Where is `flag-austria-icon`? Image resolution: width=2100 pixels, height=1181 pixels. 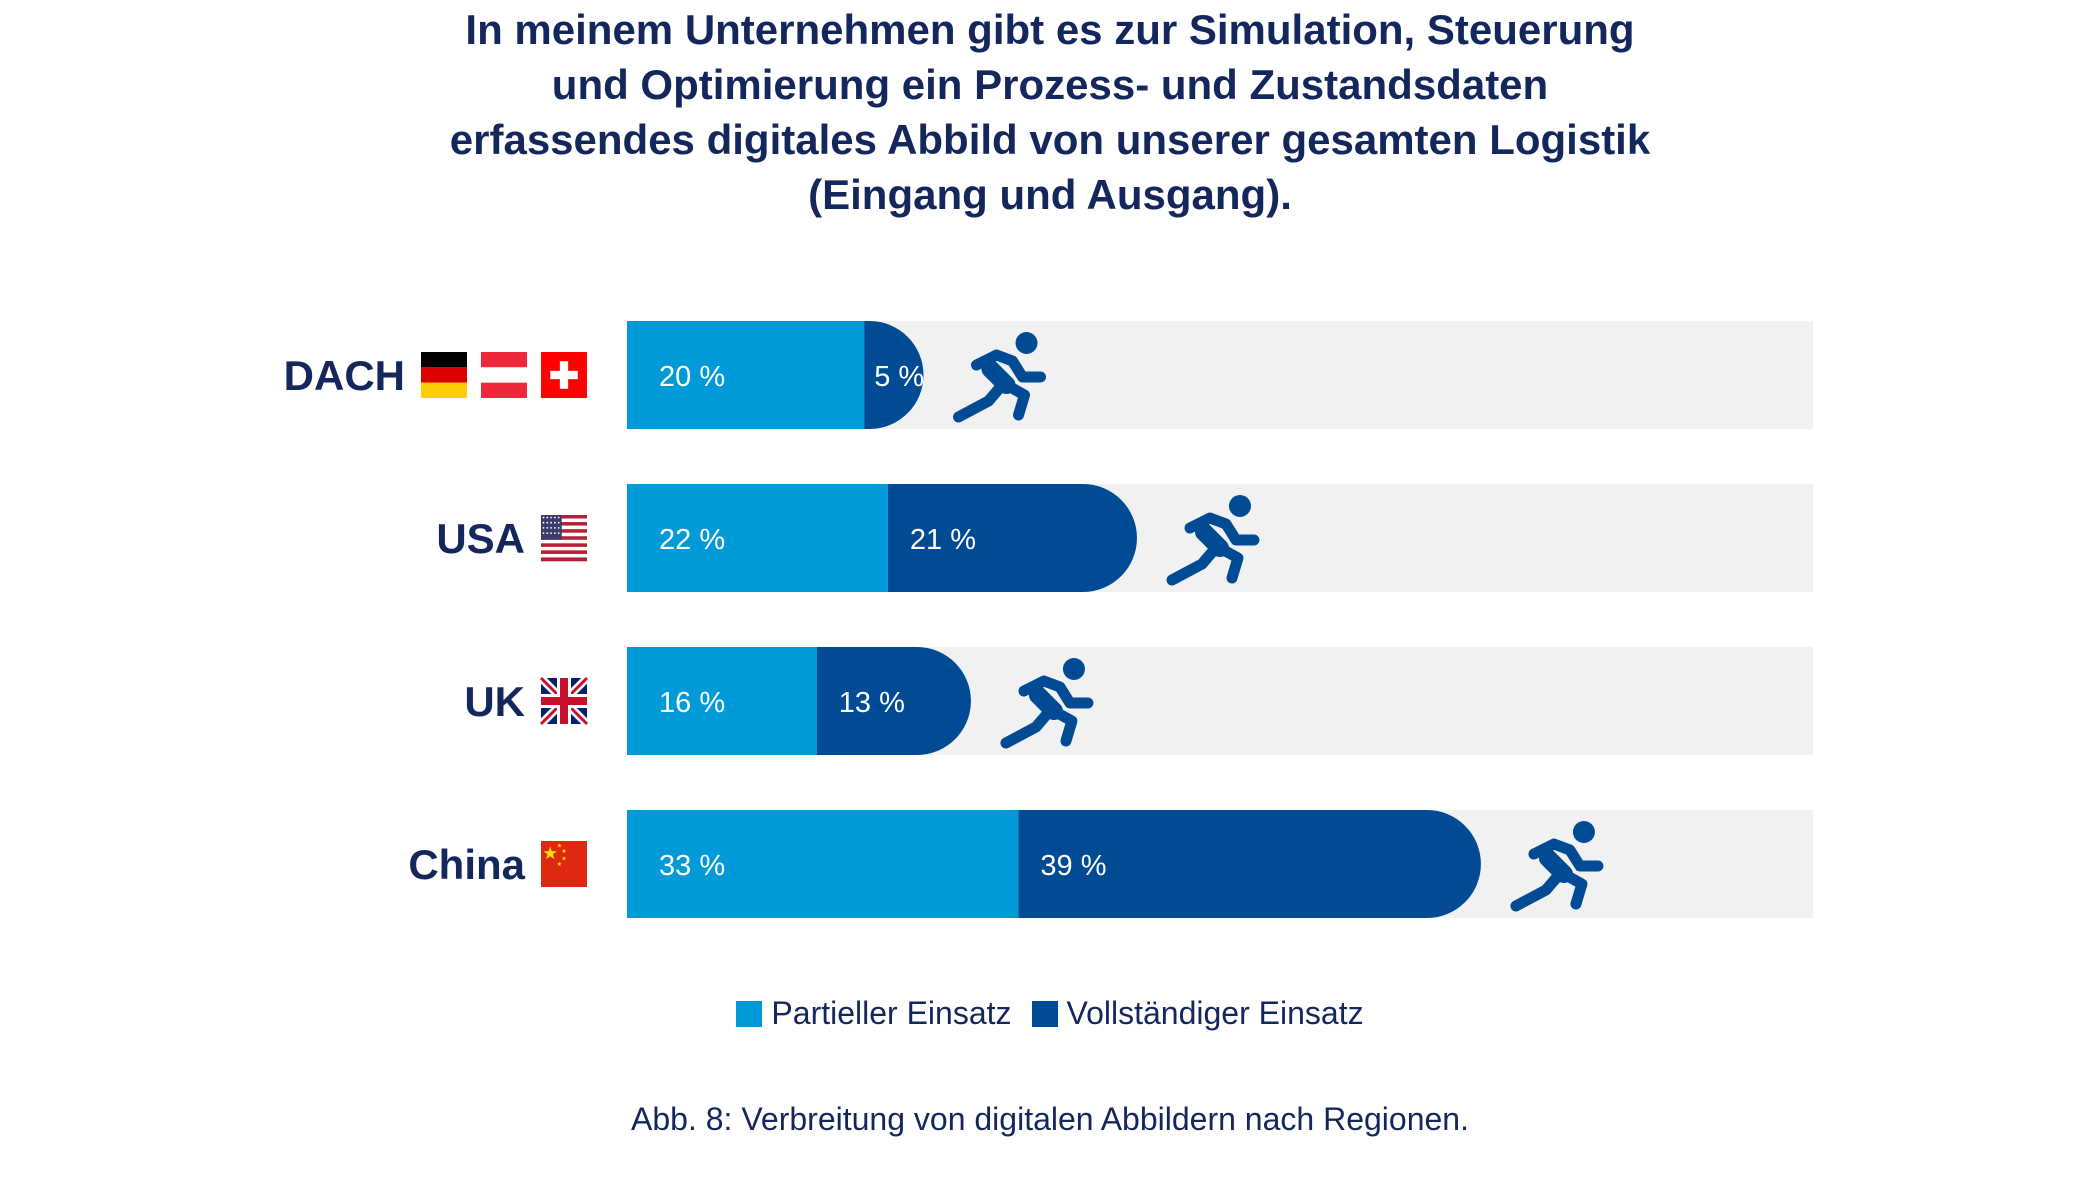
flag-austria-icon is located at coordinates (504, 375).